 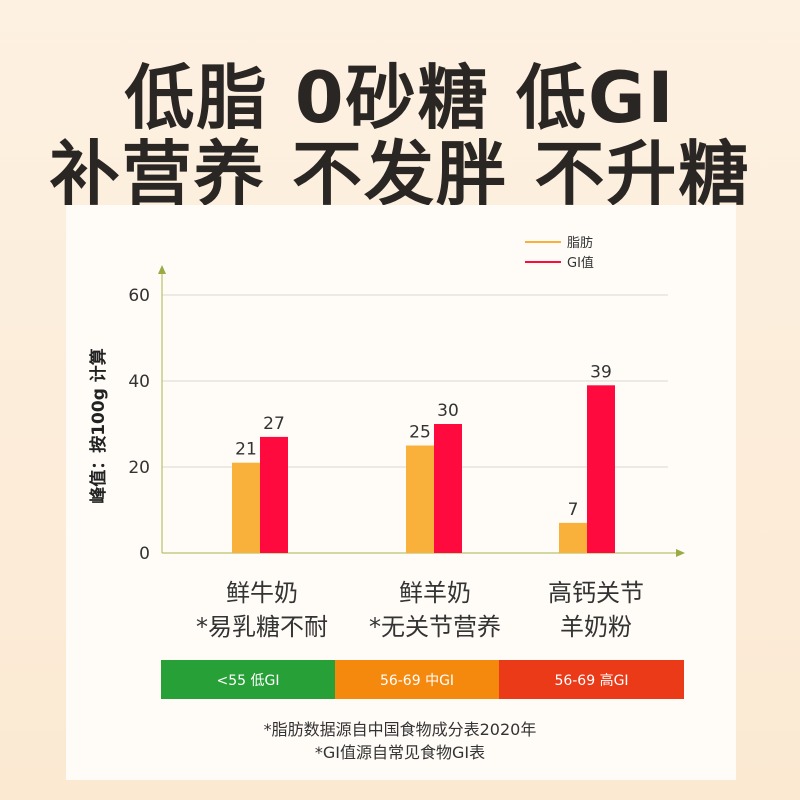 What do you see at coordinates (246, 450) in the screenshot?
I see `bar-value-label: 21` at bounding box center [246, 450].